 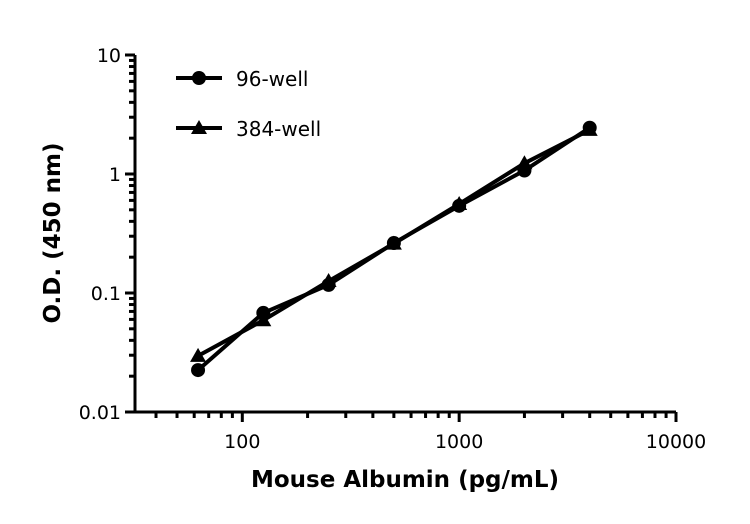 What do you see at coordinates (100, 413) in the screenshot?
I see `y-tick-label: 0.01` at bounding box center [100, 413].